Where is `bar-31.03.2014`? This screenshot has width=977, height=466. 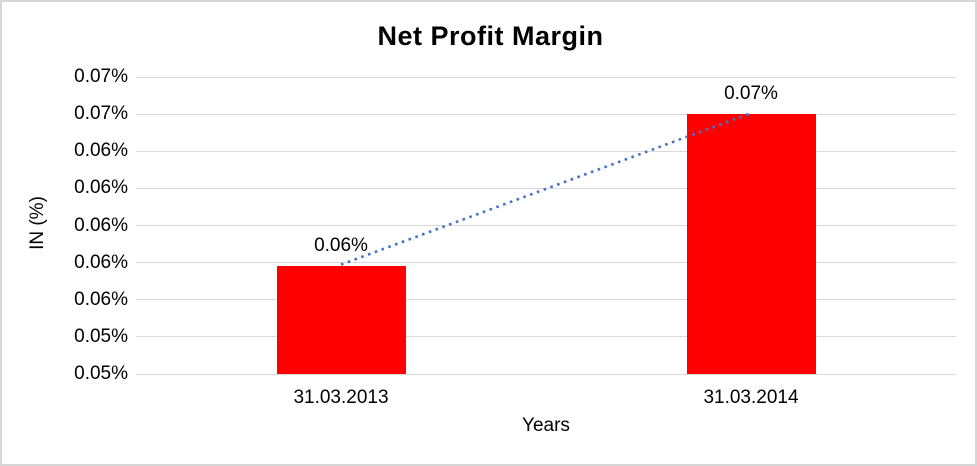 bar-31.03.2014 is located at coordinates (751, 244).